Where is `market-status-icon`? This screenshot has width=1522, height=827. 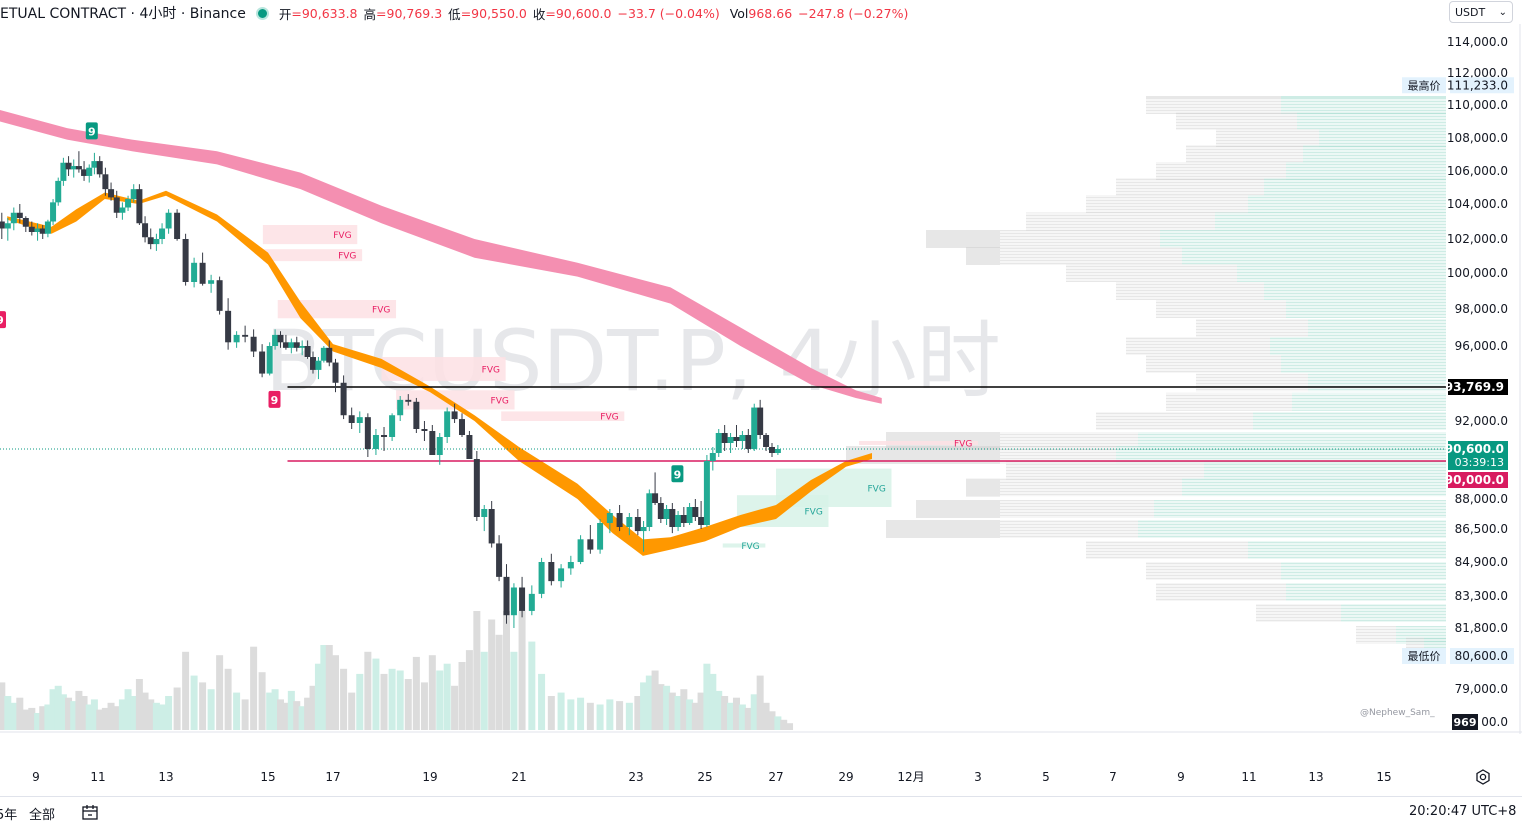
market-status-icon is located at coordinates (262, 13).